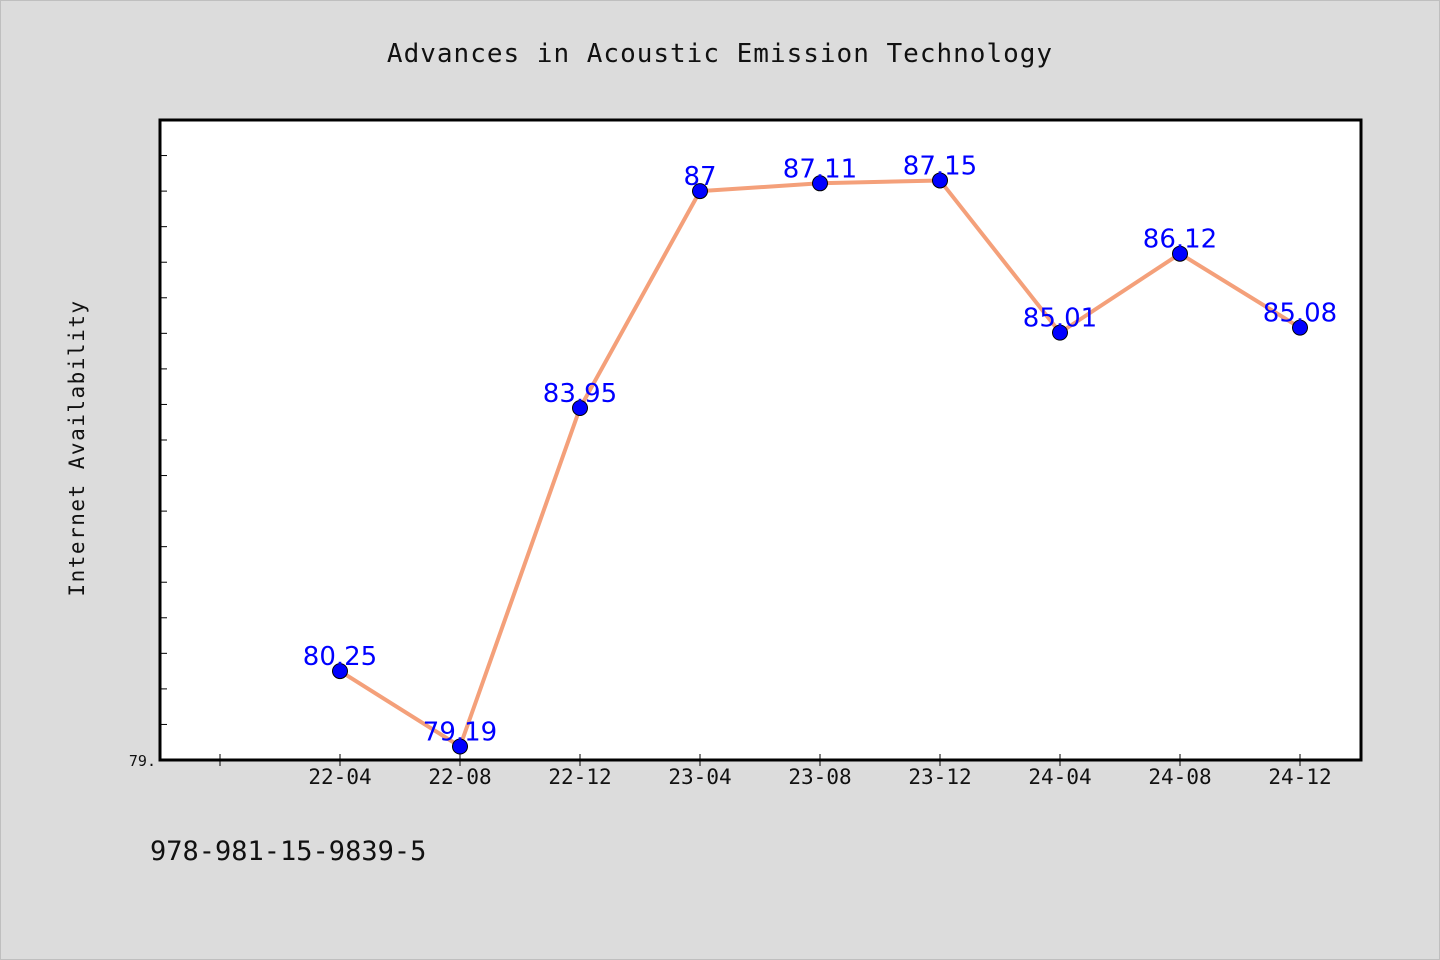  Describe the element at coordinates (459, 777) in the screenshot. I see `x-tick-label: 22-08` at that location.